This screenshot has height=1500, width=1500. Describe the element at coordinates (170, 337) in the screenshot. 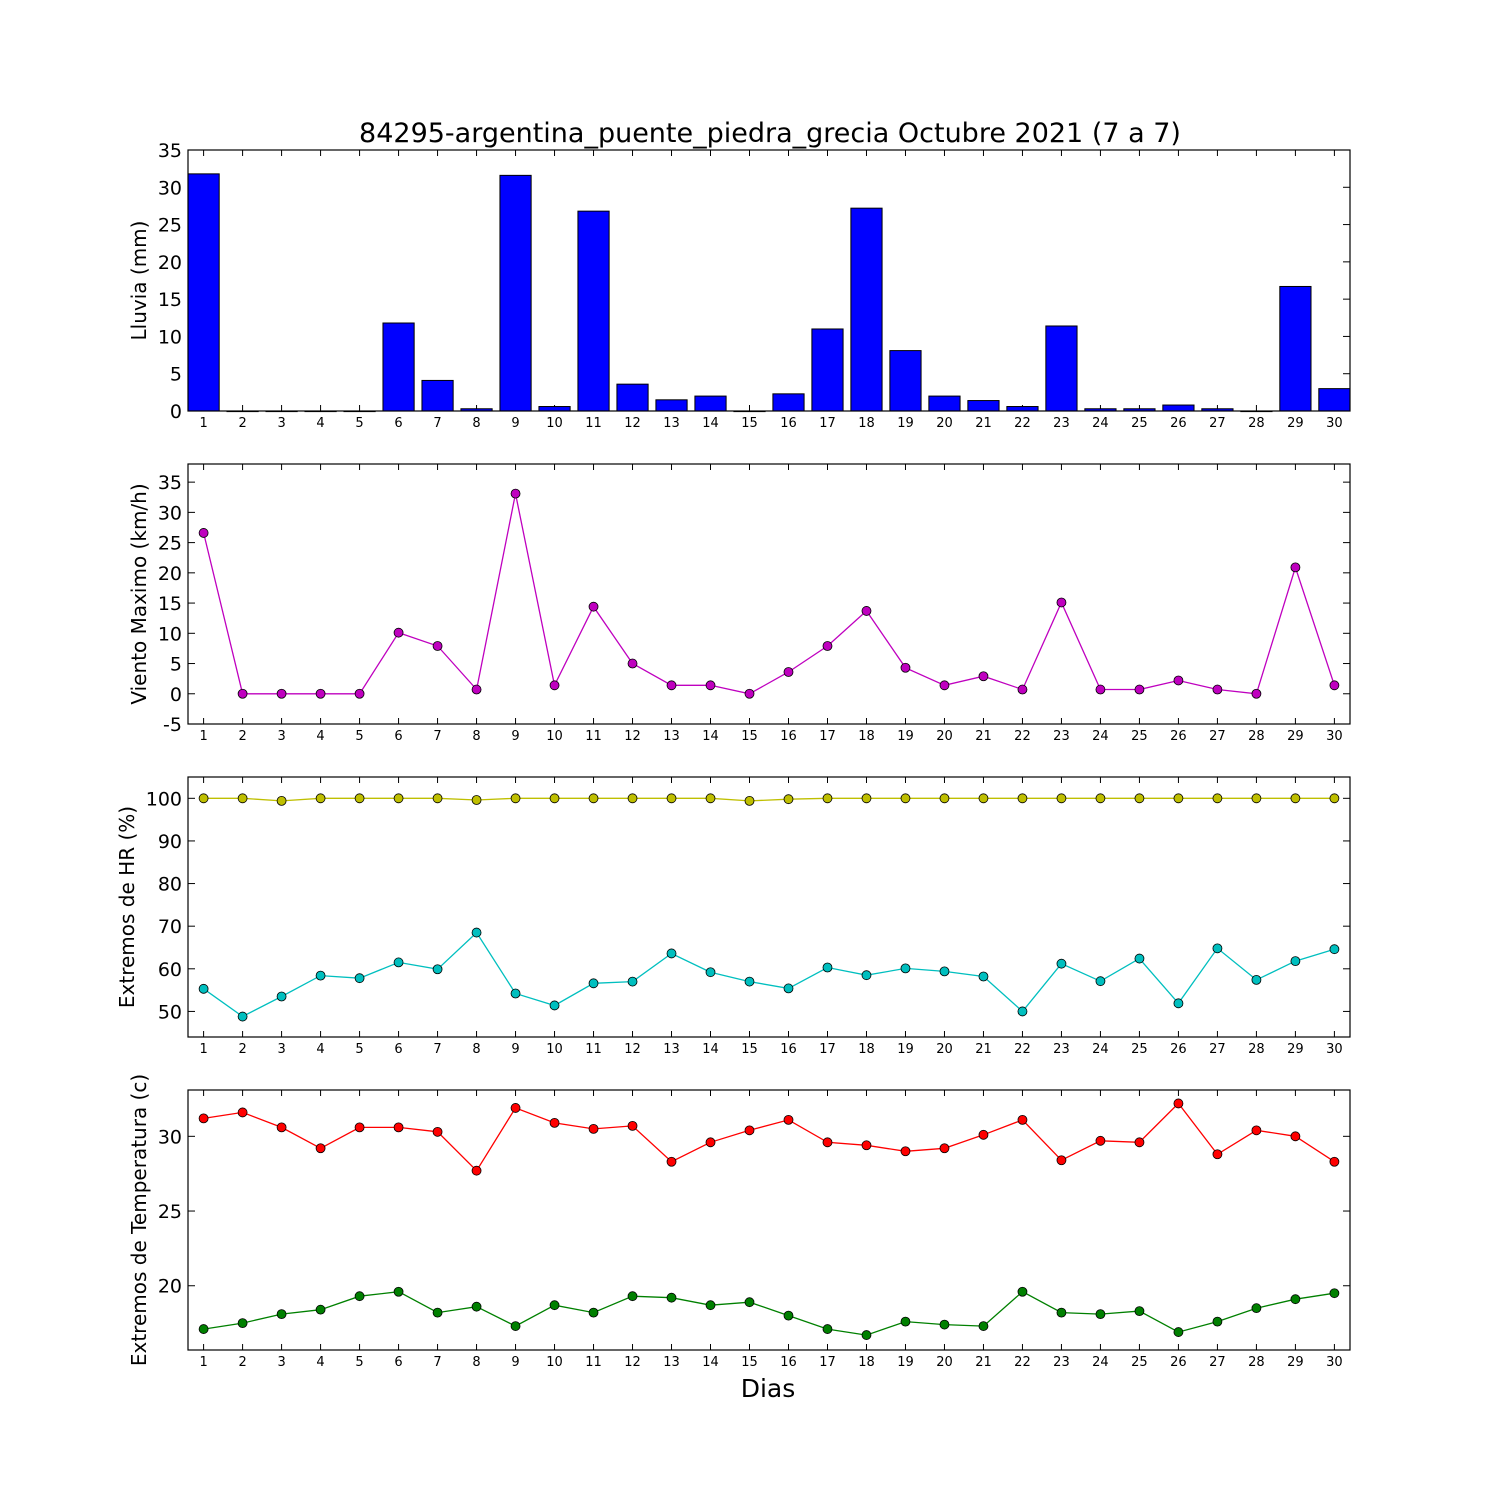

I see `rain-ytick-label: 10` at that location.